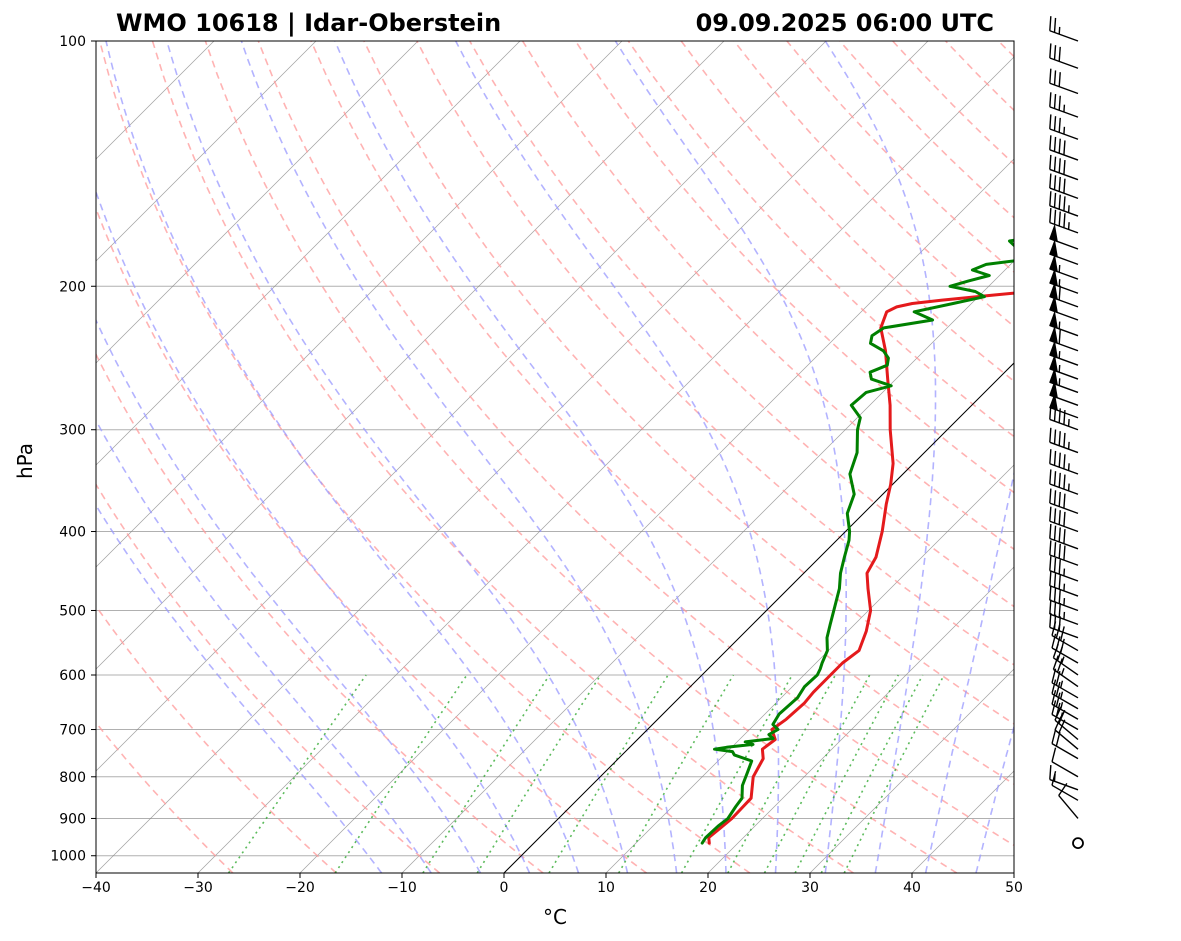 This screenshot has height=941, width=1181. What do you see at coordinates (96, 888) in the screenshot?
I see `x-tick-label: −40` at bounding box center [96, 888].